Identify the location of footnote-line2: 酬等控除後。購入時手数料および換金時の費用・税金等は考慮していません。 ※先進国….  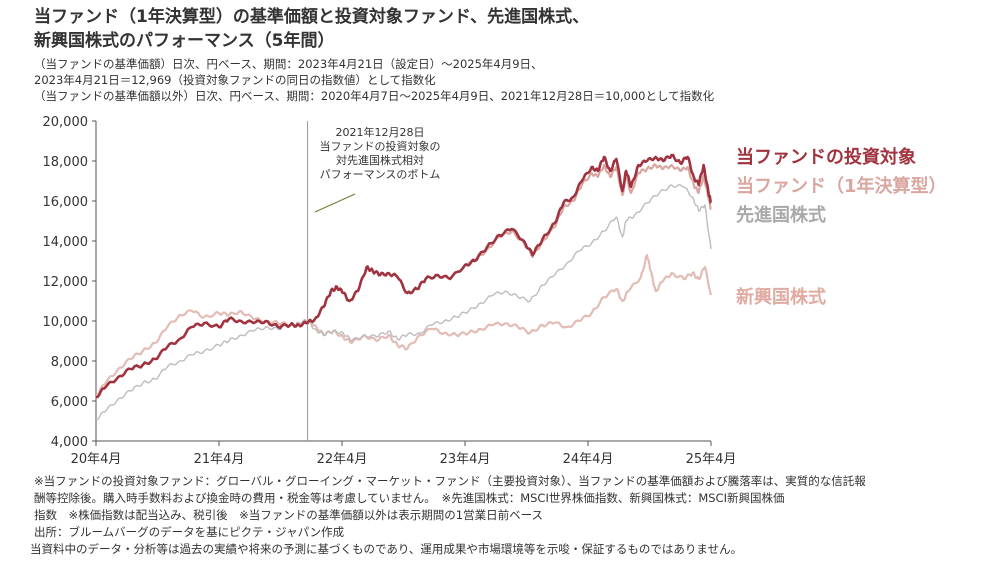
(409, 498).